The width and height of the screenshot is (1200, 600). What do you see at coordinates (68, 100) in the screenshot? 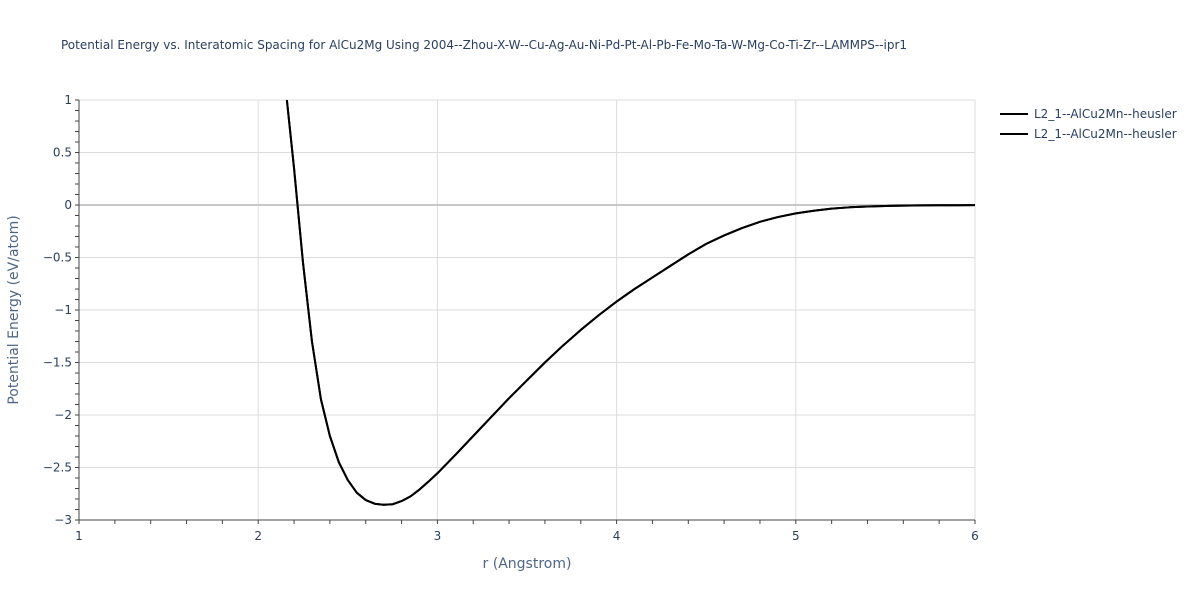
I see `y-tick-label: 1` at bounding box center [68, 100].